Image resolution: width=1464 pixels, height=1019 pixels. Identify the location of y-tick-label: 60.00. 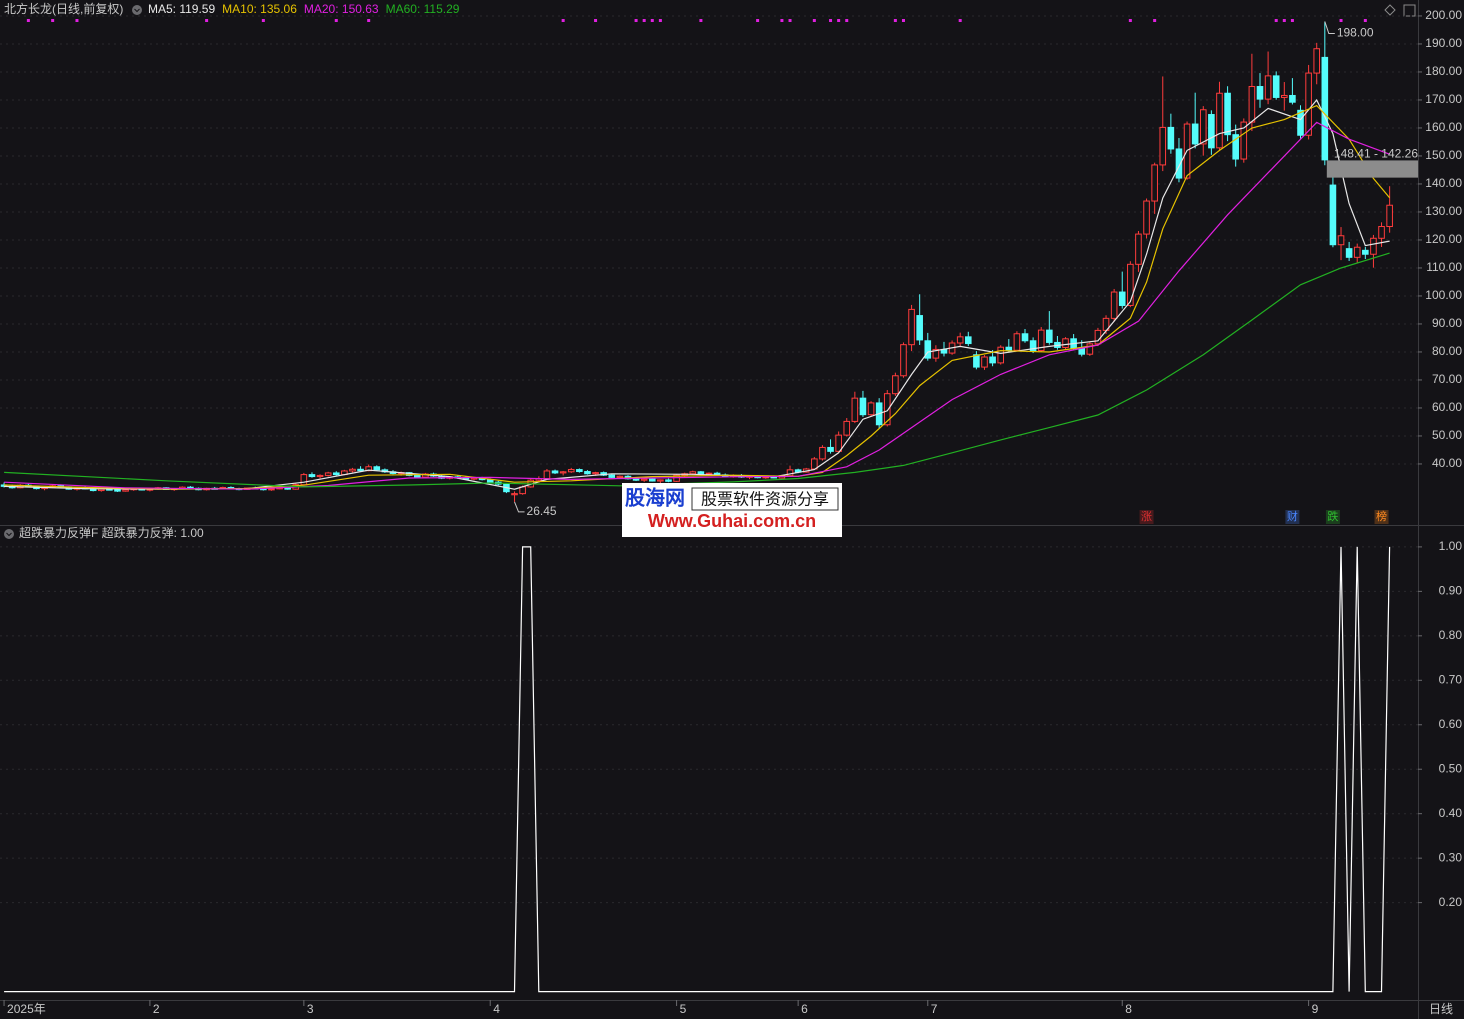
(1447, 407).